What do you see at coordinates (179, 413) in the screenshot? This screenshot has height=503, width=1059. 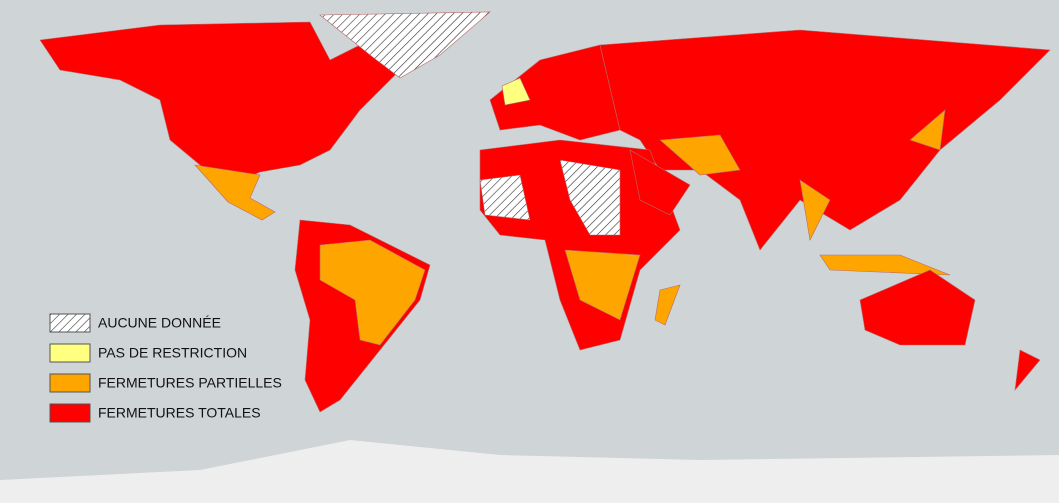 I see `legend-label: FERMETURES TOTALES` at bounding box center [179, 413].